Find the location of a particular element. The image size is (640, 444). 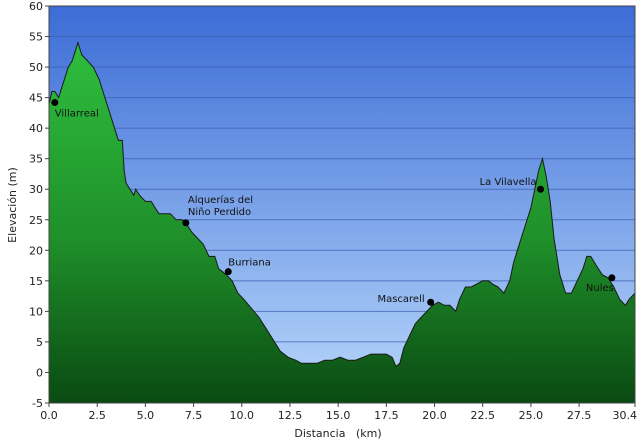

place-label: Mascarell is located at coordinates (400, 299).